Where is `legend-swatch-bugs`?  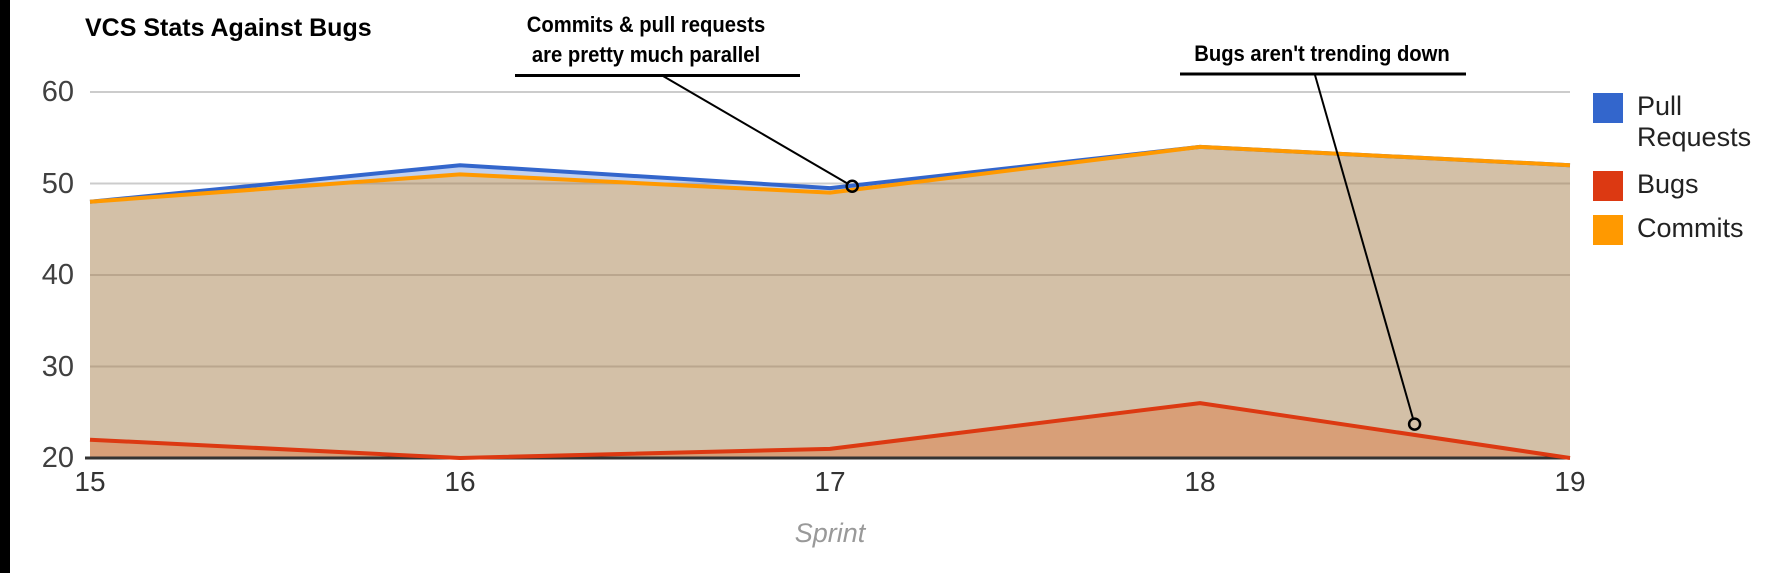 legend-swatch-bugs is located at coordinates (1608, 186).